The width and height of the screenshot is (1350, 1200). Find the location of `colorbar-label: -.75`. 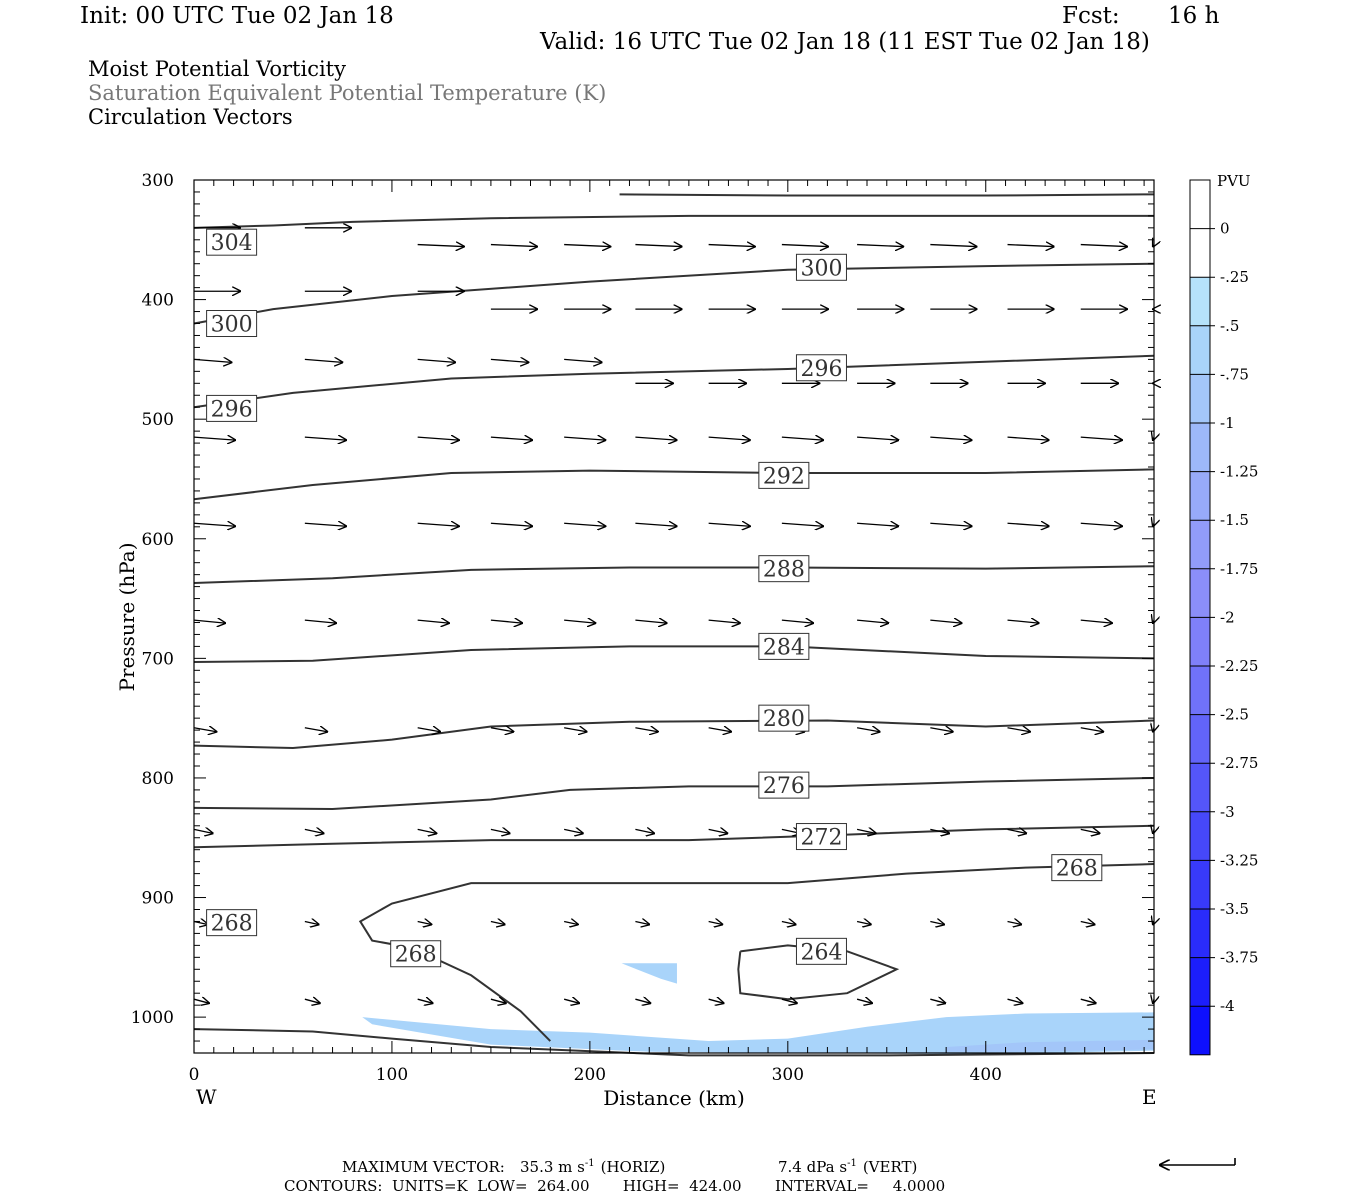

colorbar-label: -.75 is located at coordinates (1234, 374).